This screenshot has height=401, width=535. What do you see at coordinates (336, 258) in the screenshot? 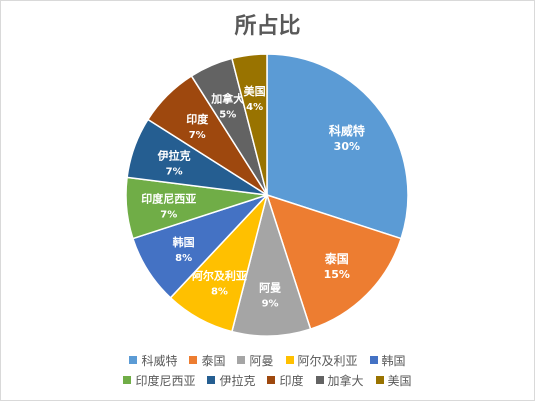
I see `slice-category-label: 泰国` at bounding box center [336, 258].